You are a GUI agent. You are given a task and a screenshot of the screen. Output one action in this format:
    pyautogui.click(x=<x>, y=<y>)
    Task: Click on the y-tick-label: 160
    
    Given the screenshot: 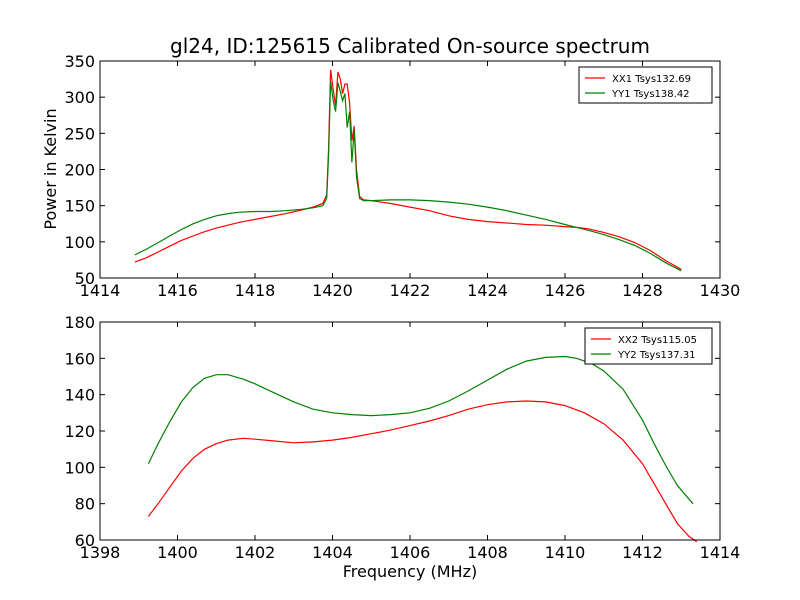 What is the action you would take?
    pyautogui.click(x=79, y=358)
    